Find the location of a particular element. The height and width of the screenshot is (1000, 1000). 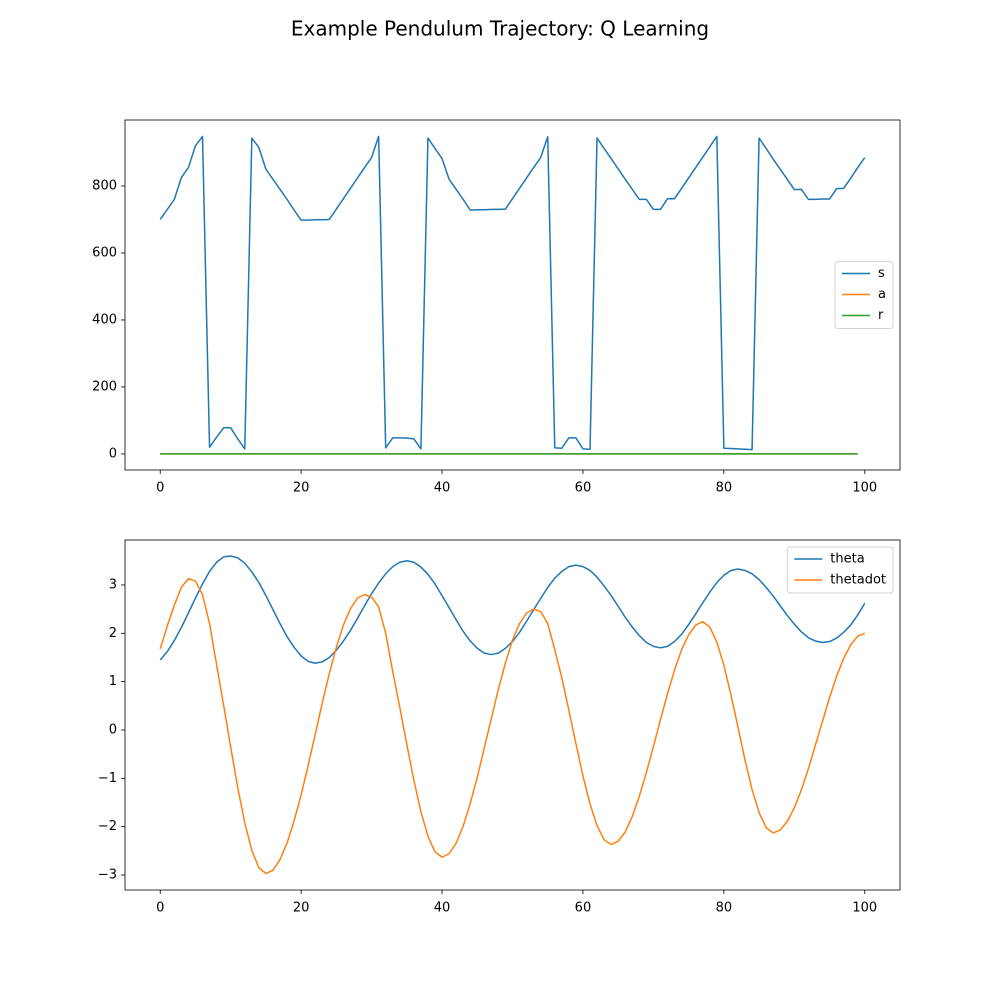

y-tick-label: 200 is located at coordinates (104, 386).